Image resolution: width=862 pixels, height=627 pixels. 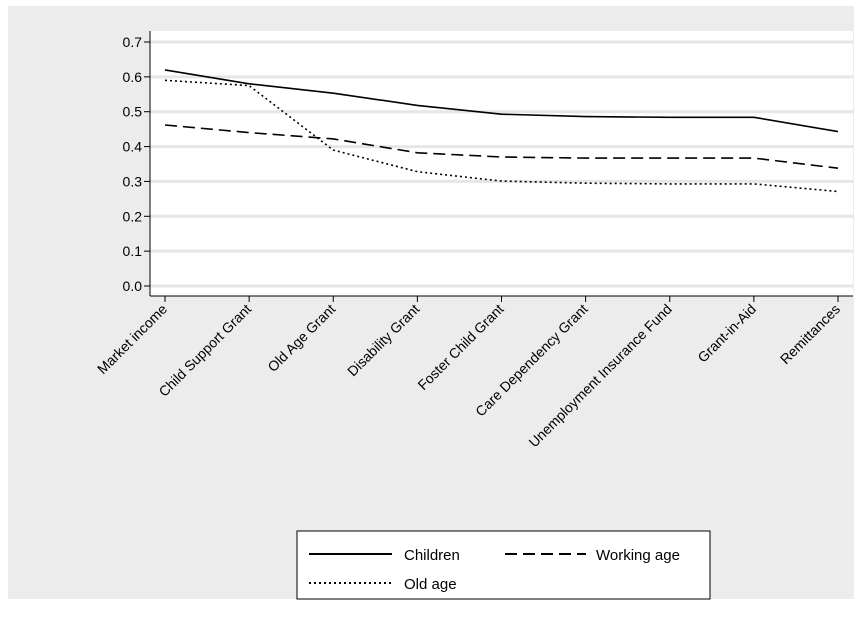 I want to click on series-line-old-age, so click(x=501, y=136).